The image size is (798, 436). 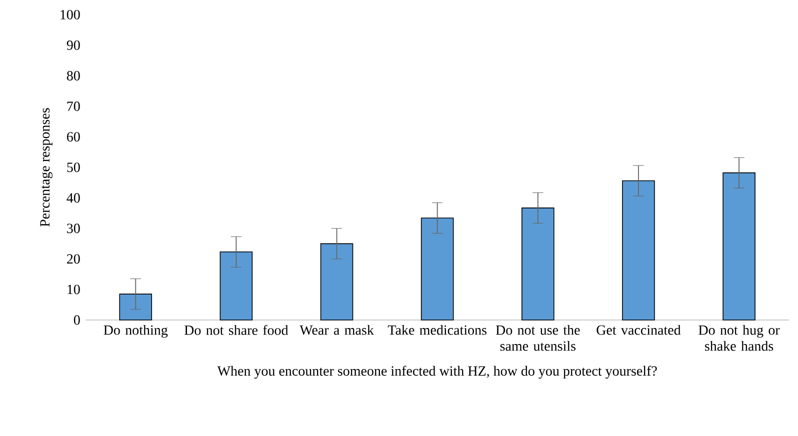 I want to click on y-tick-label: 90, so click(x=73, y=45).